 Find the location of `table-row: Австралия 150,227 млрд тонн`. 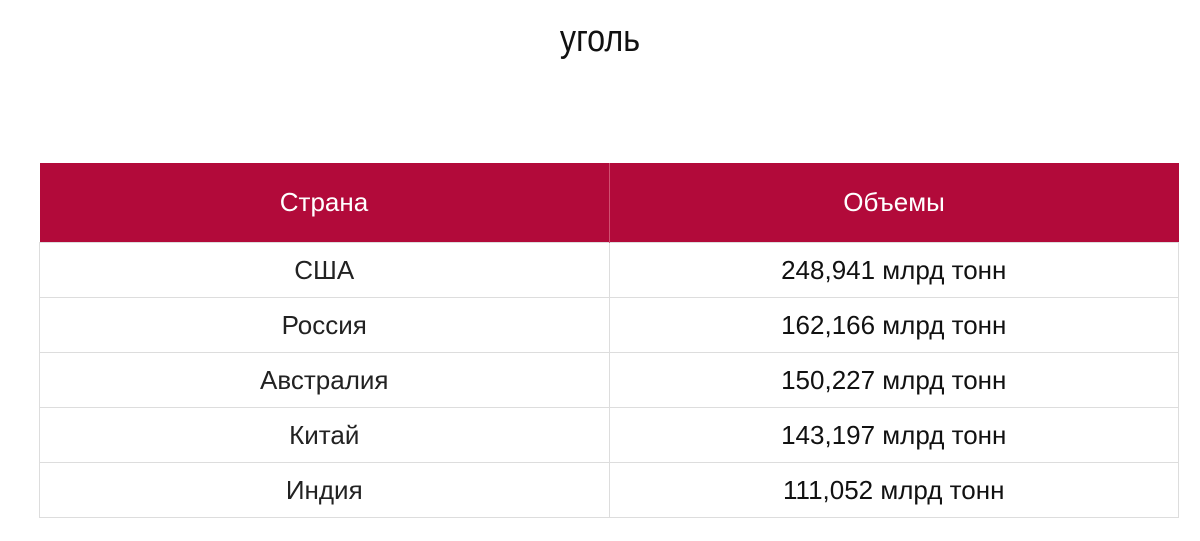

table-row: Австралия 150,227 млрд тонн is located at coordinates (609, 380).